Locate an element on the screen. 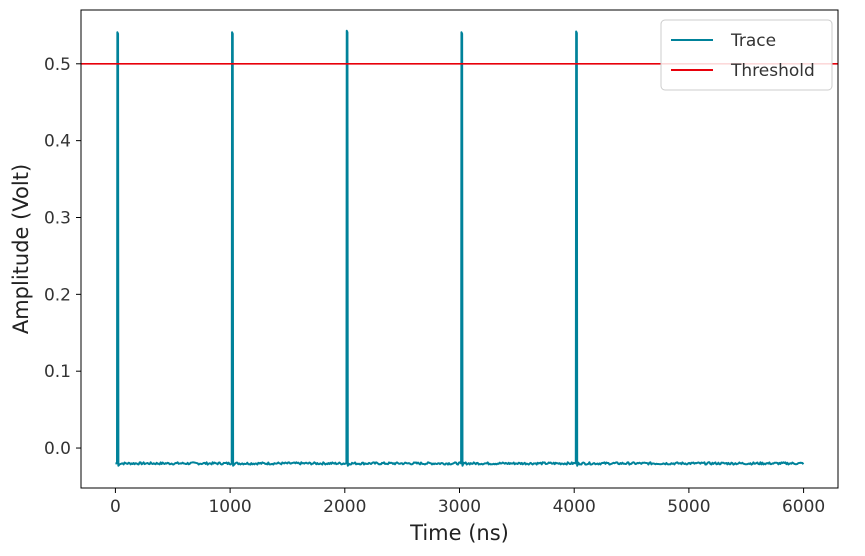 This screenshot has width=865, height=556. x-tick-label: 0 is located at coordinates (115, 507).